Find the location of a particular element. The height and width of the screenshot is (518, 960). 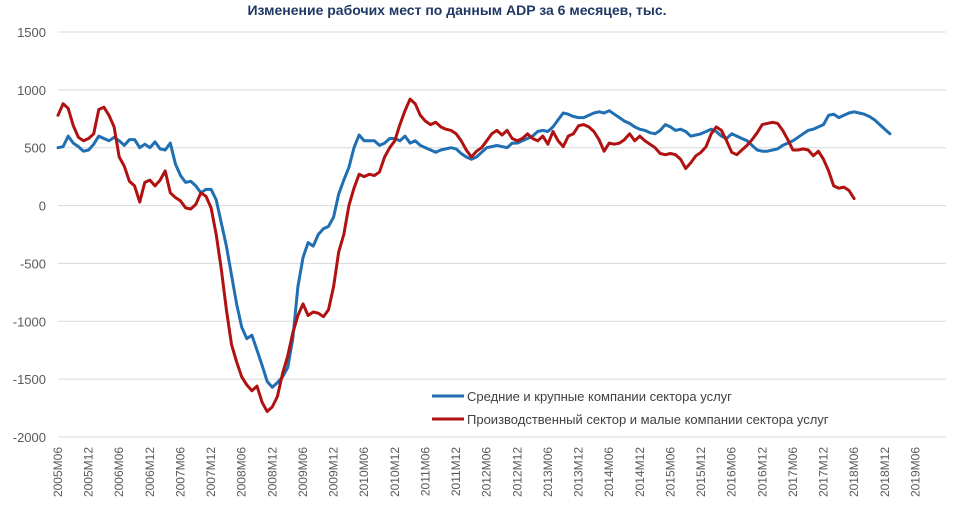

x-tick-label: 2017M12 is located at coordinates (824, 472).